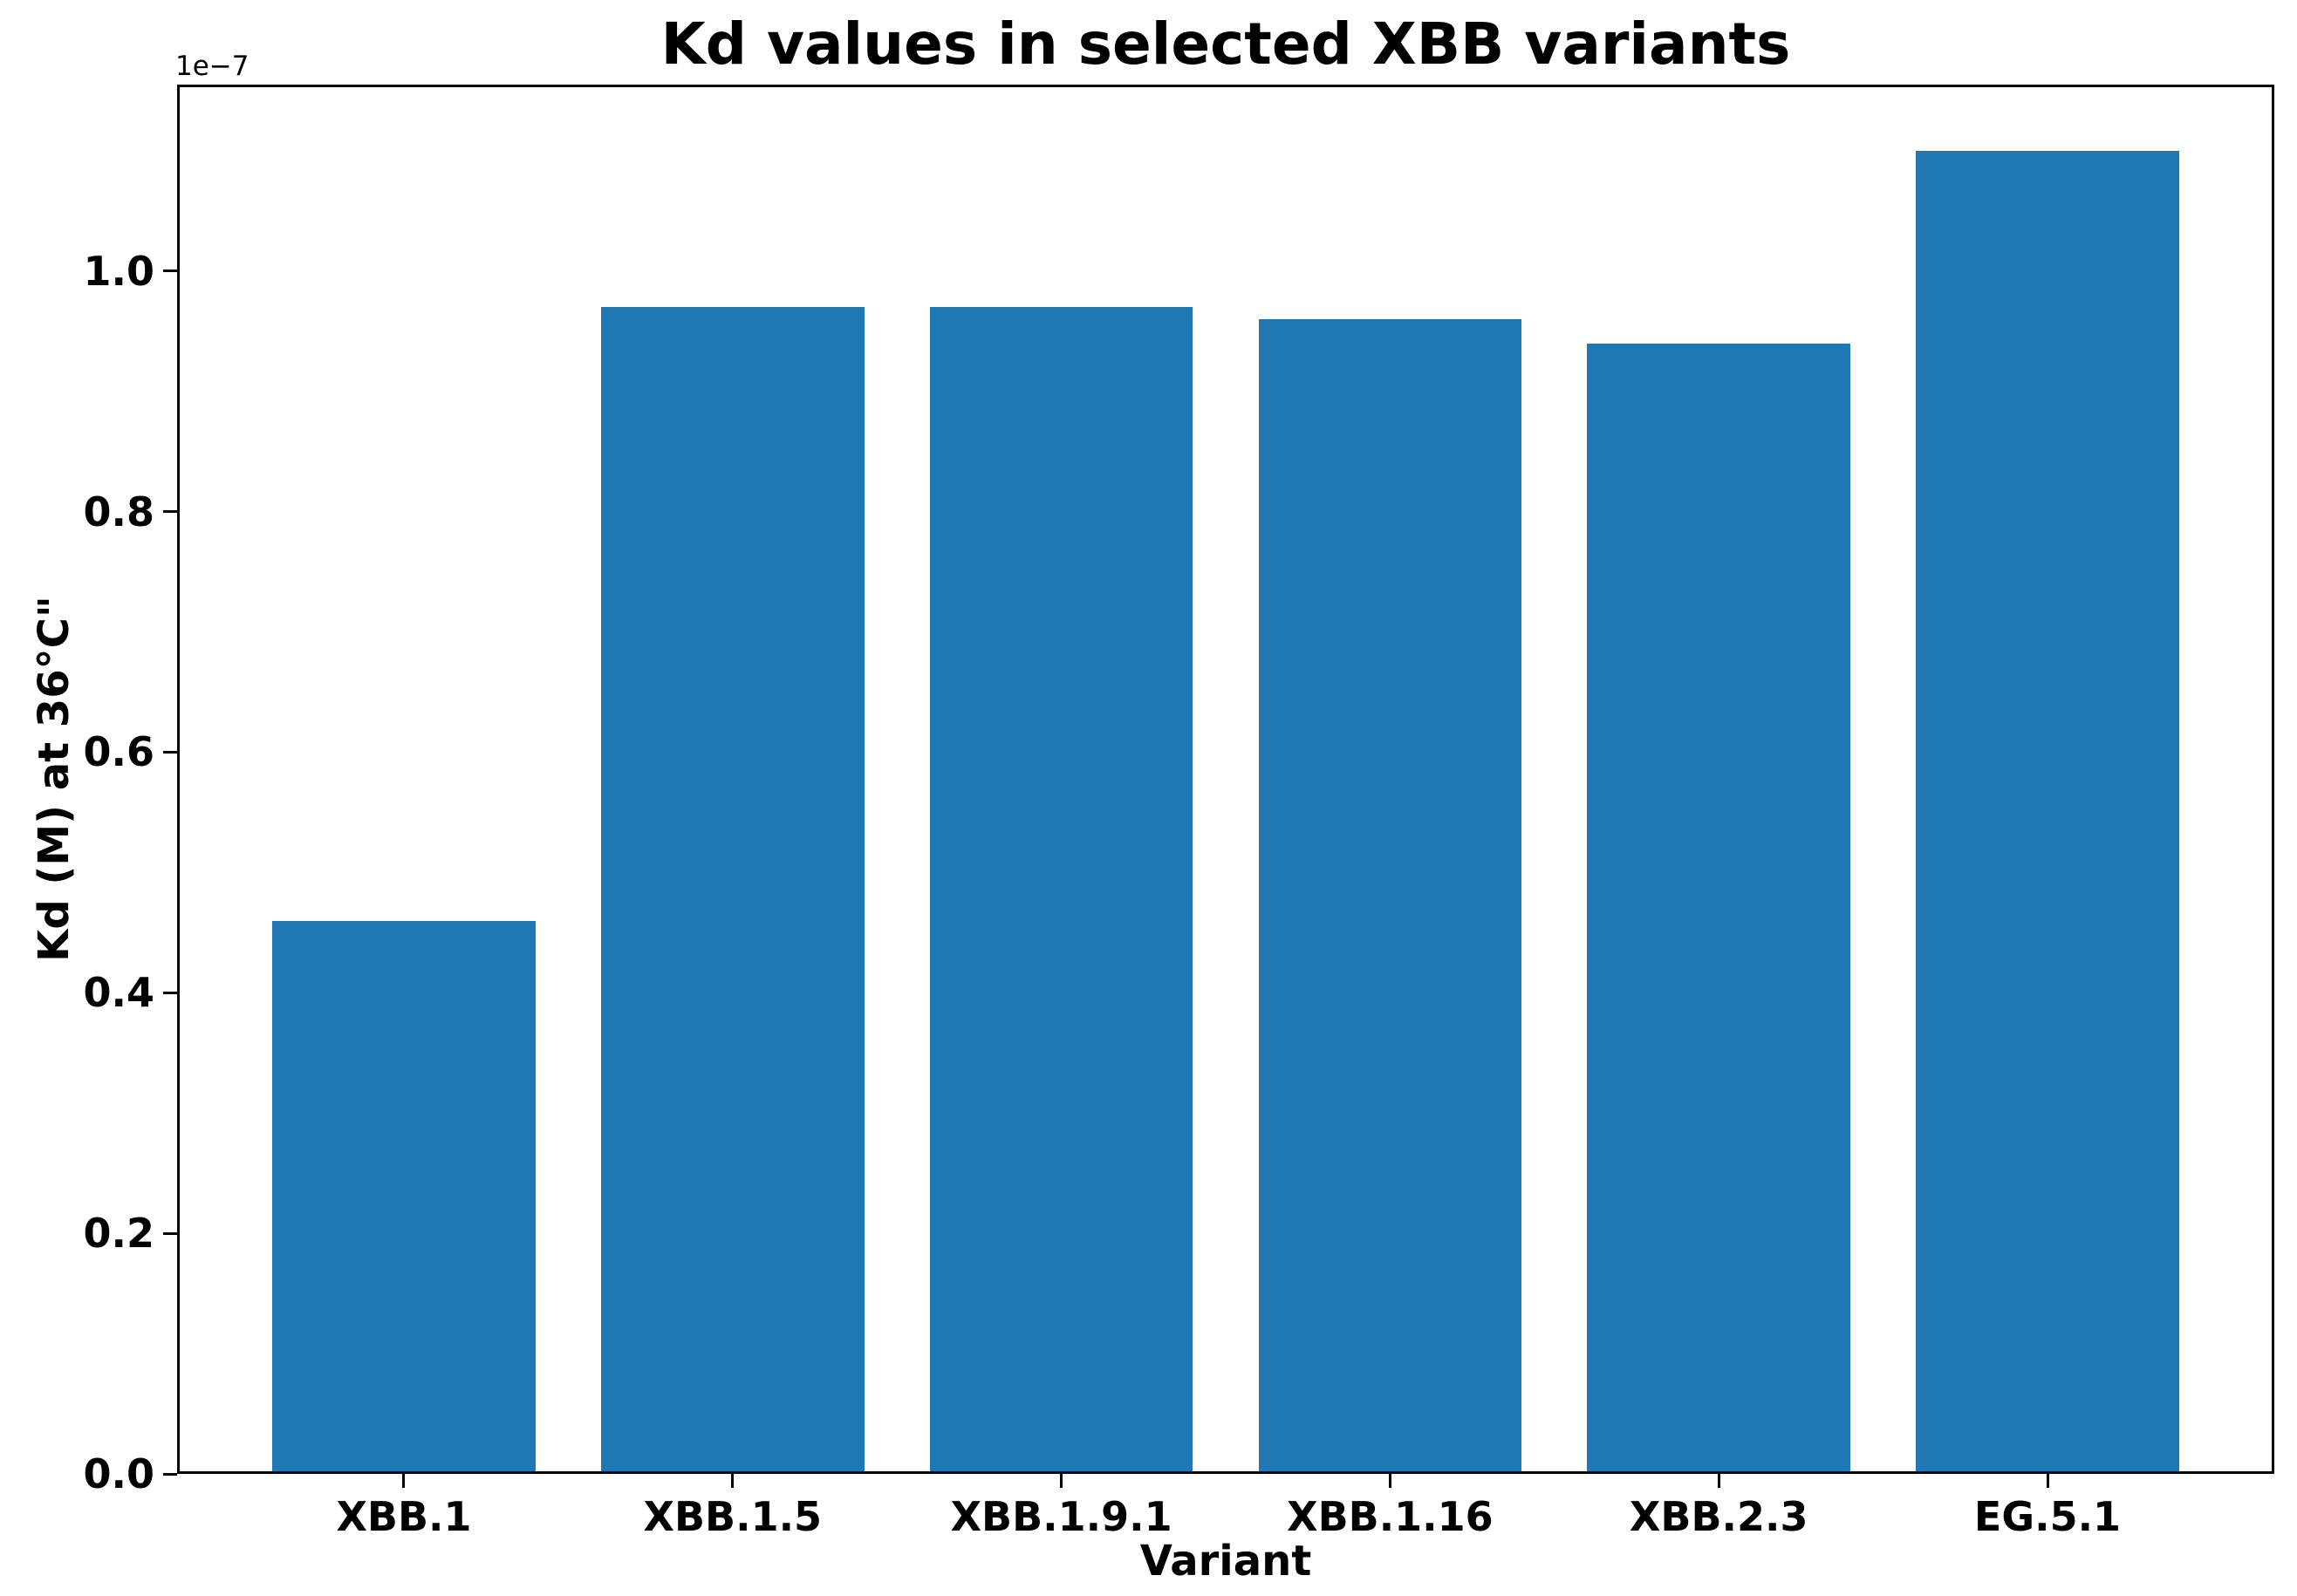 Image resolution: width=2297 pixels, height=1596 pixels. I want to click on y-axis-label: Kd (M) at 36°C", so click(54, 779).